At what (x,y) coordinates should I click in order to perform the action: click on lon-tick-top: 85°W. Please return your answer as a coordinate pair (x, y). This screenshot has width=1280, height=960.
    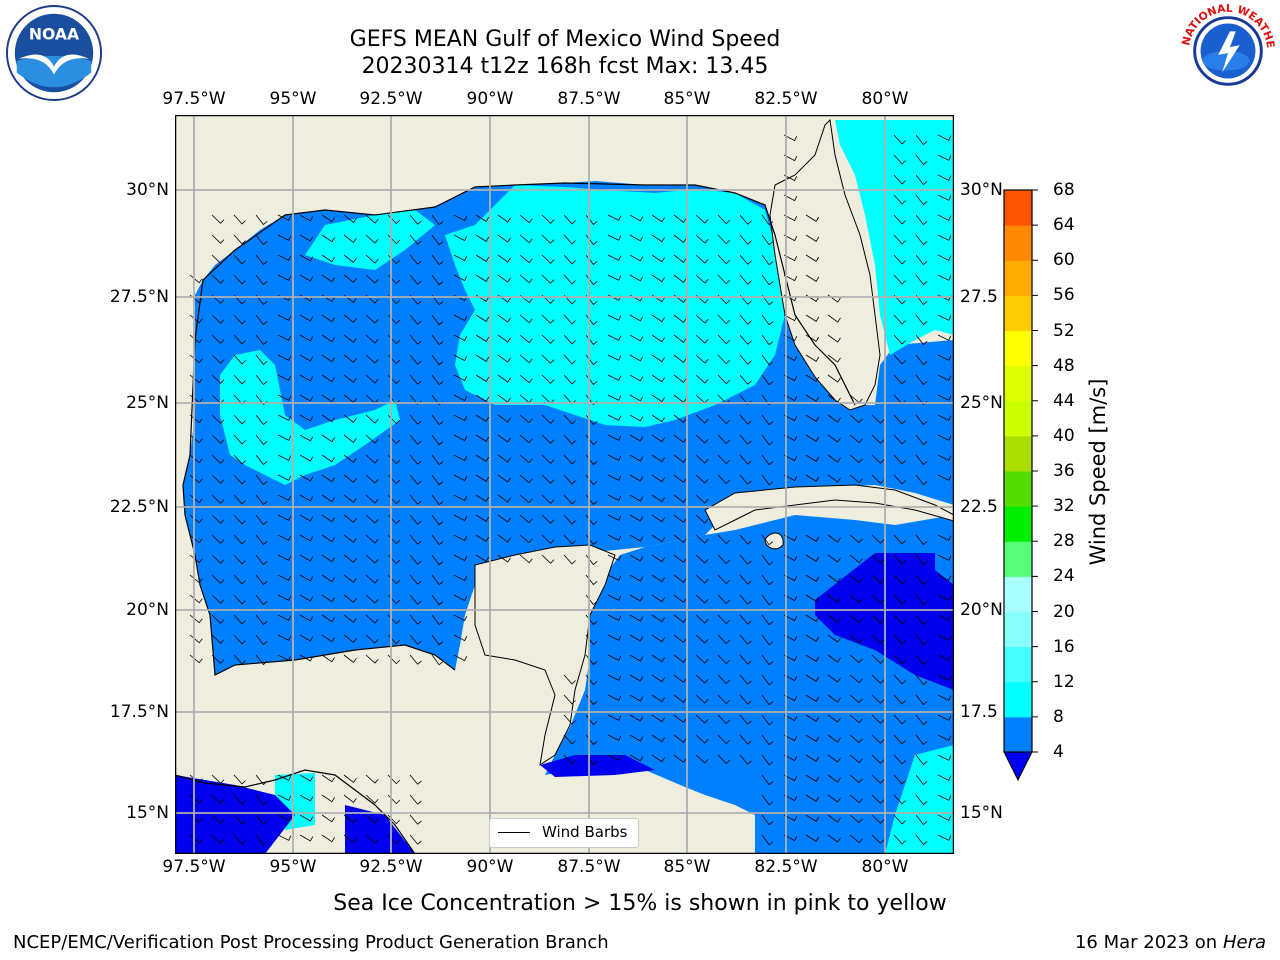
    Looking at the image, I should click on (687, 99).